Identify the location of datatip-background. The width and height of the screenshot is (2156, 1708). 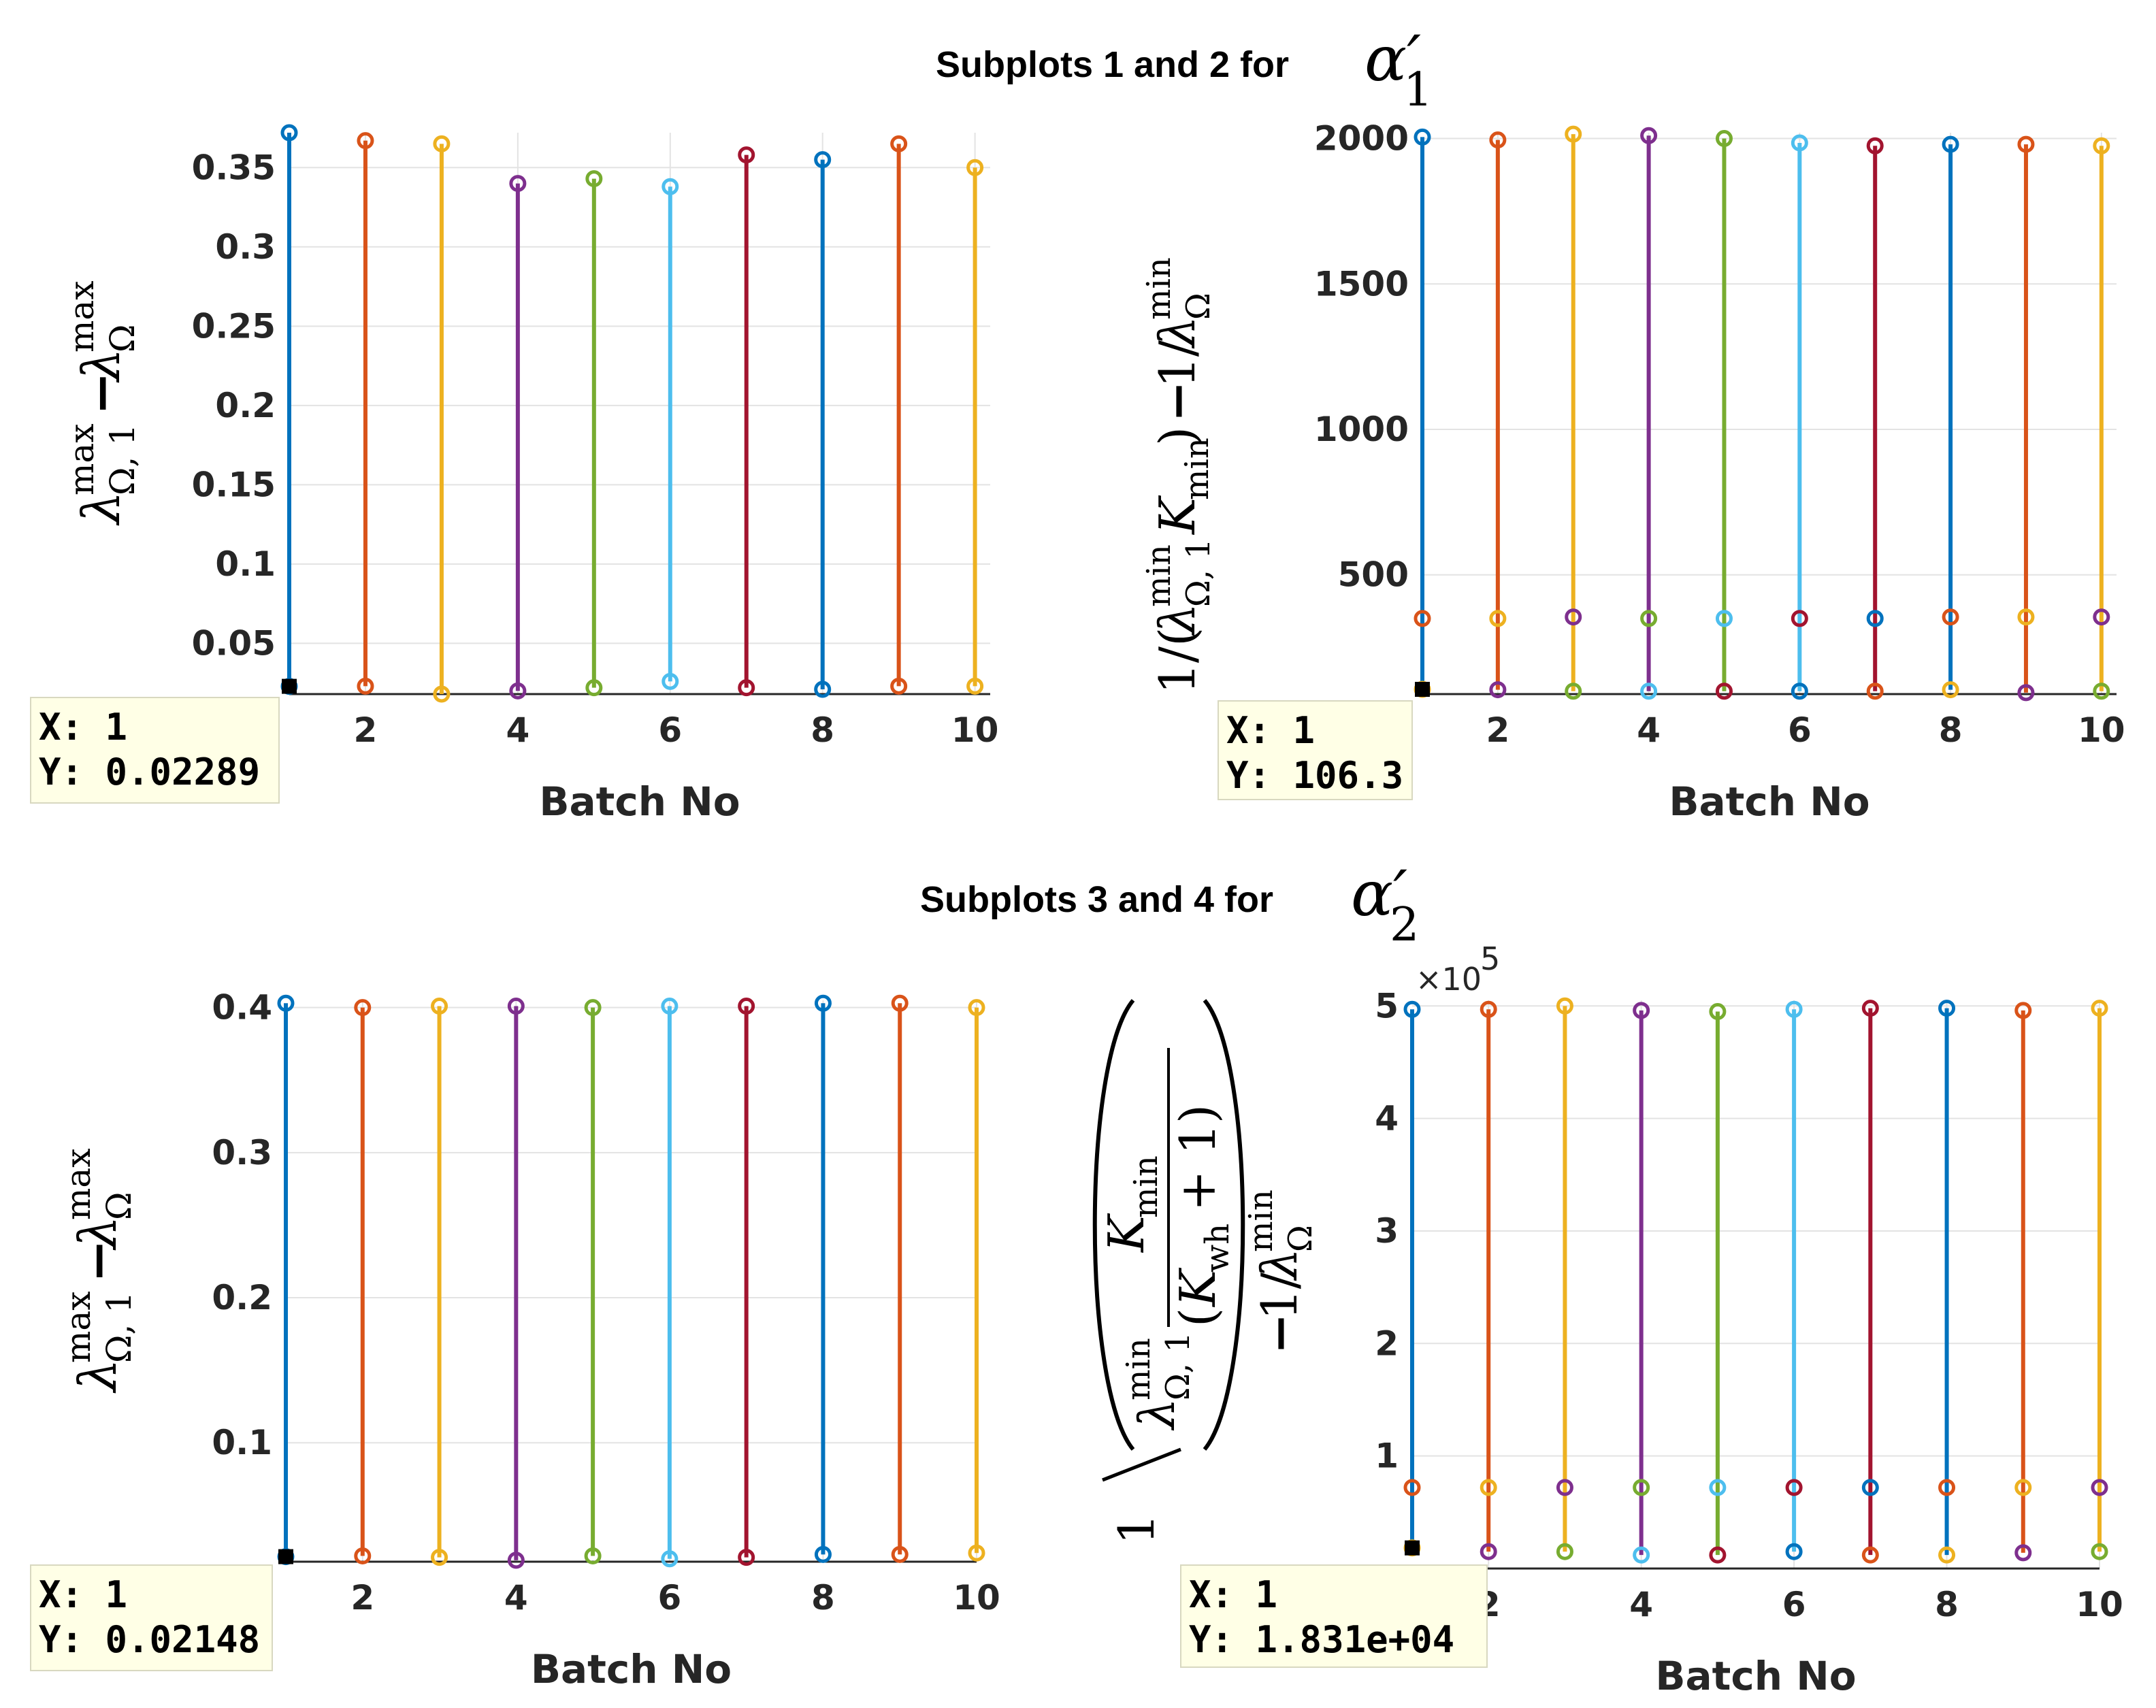
(151, 1618).